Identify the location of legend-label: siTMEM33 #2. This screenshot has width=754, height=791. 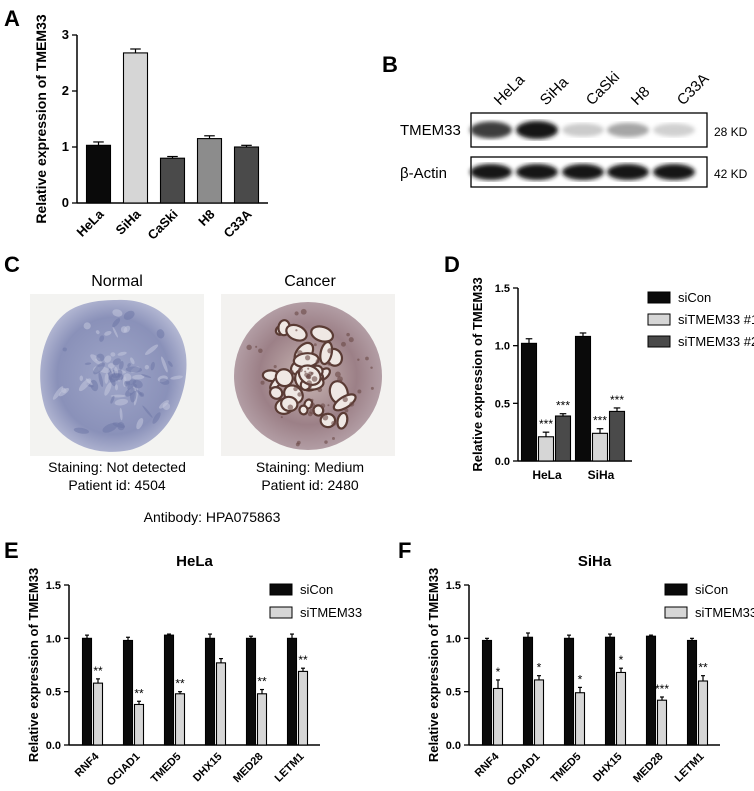
(716, 341).